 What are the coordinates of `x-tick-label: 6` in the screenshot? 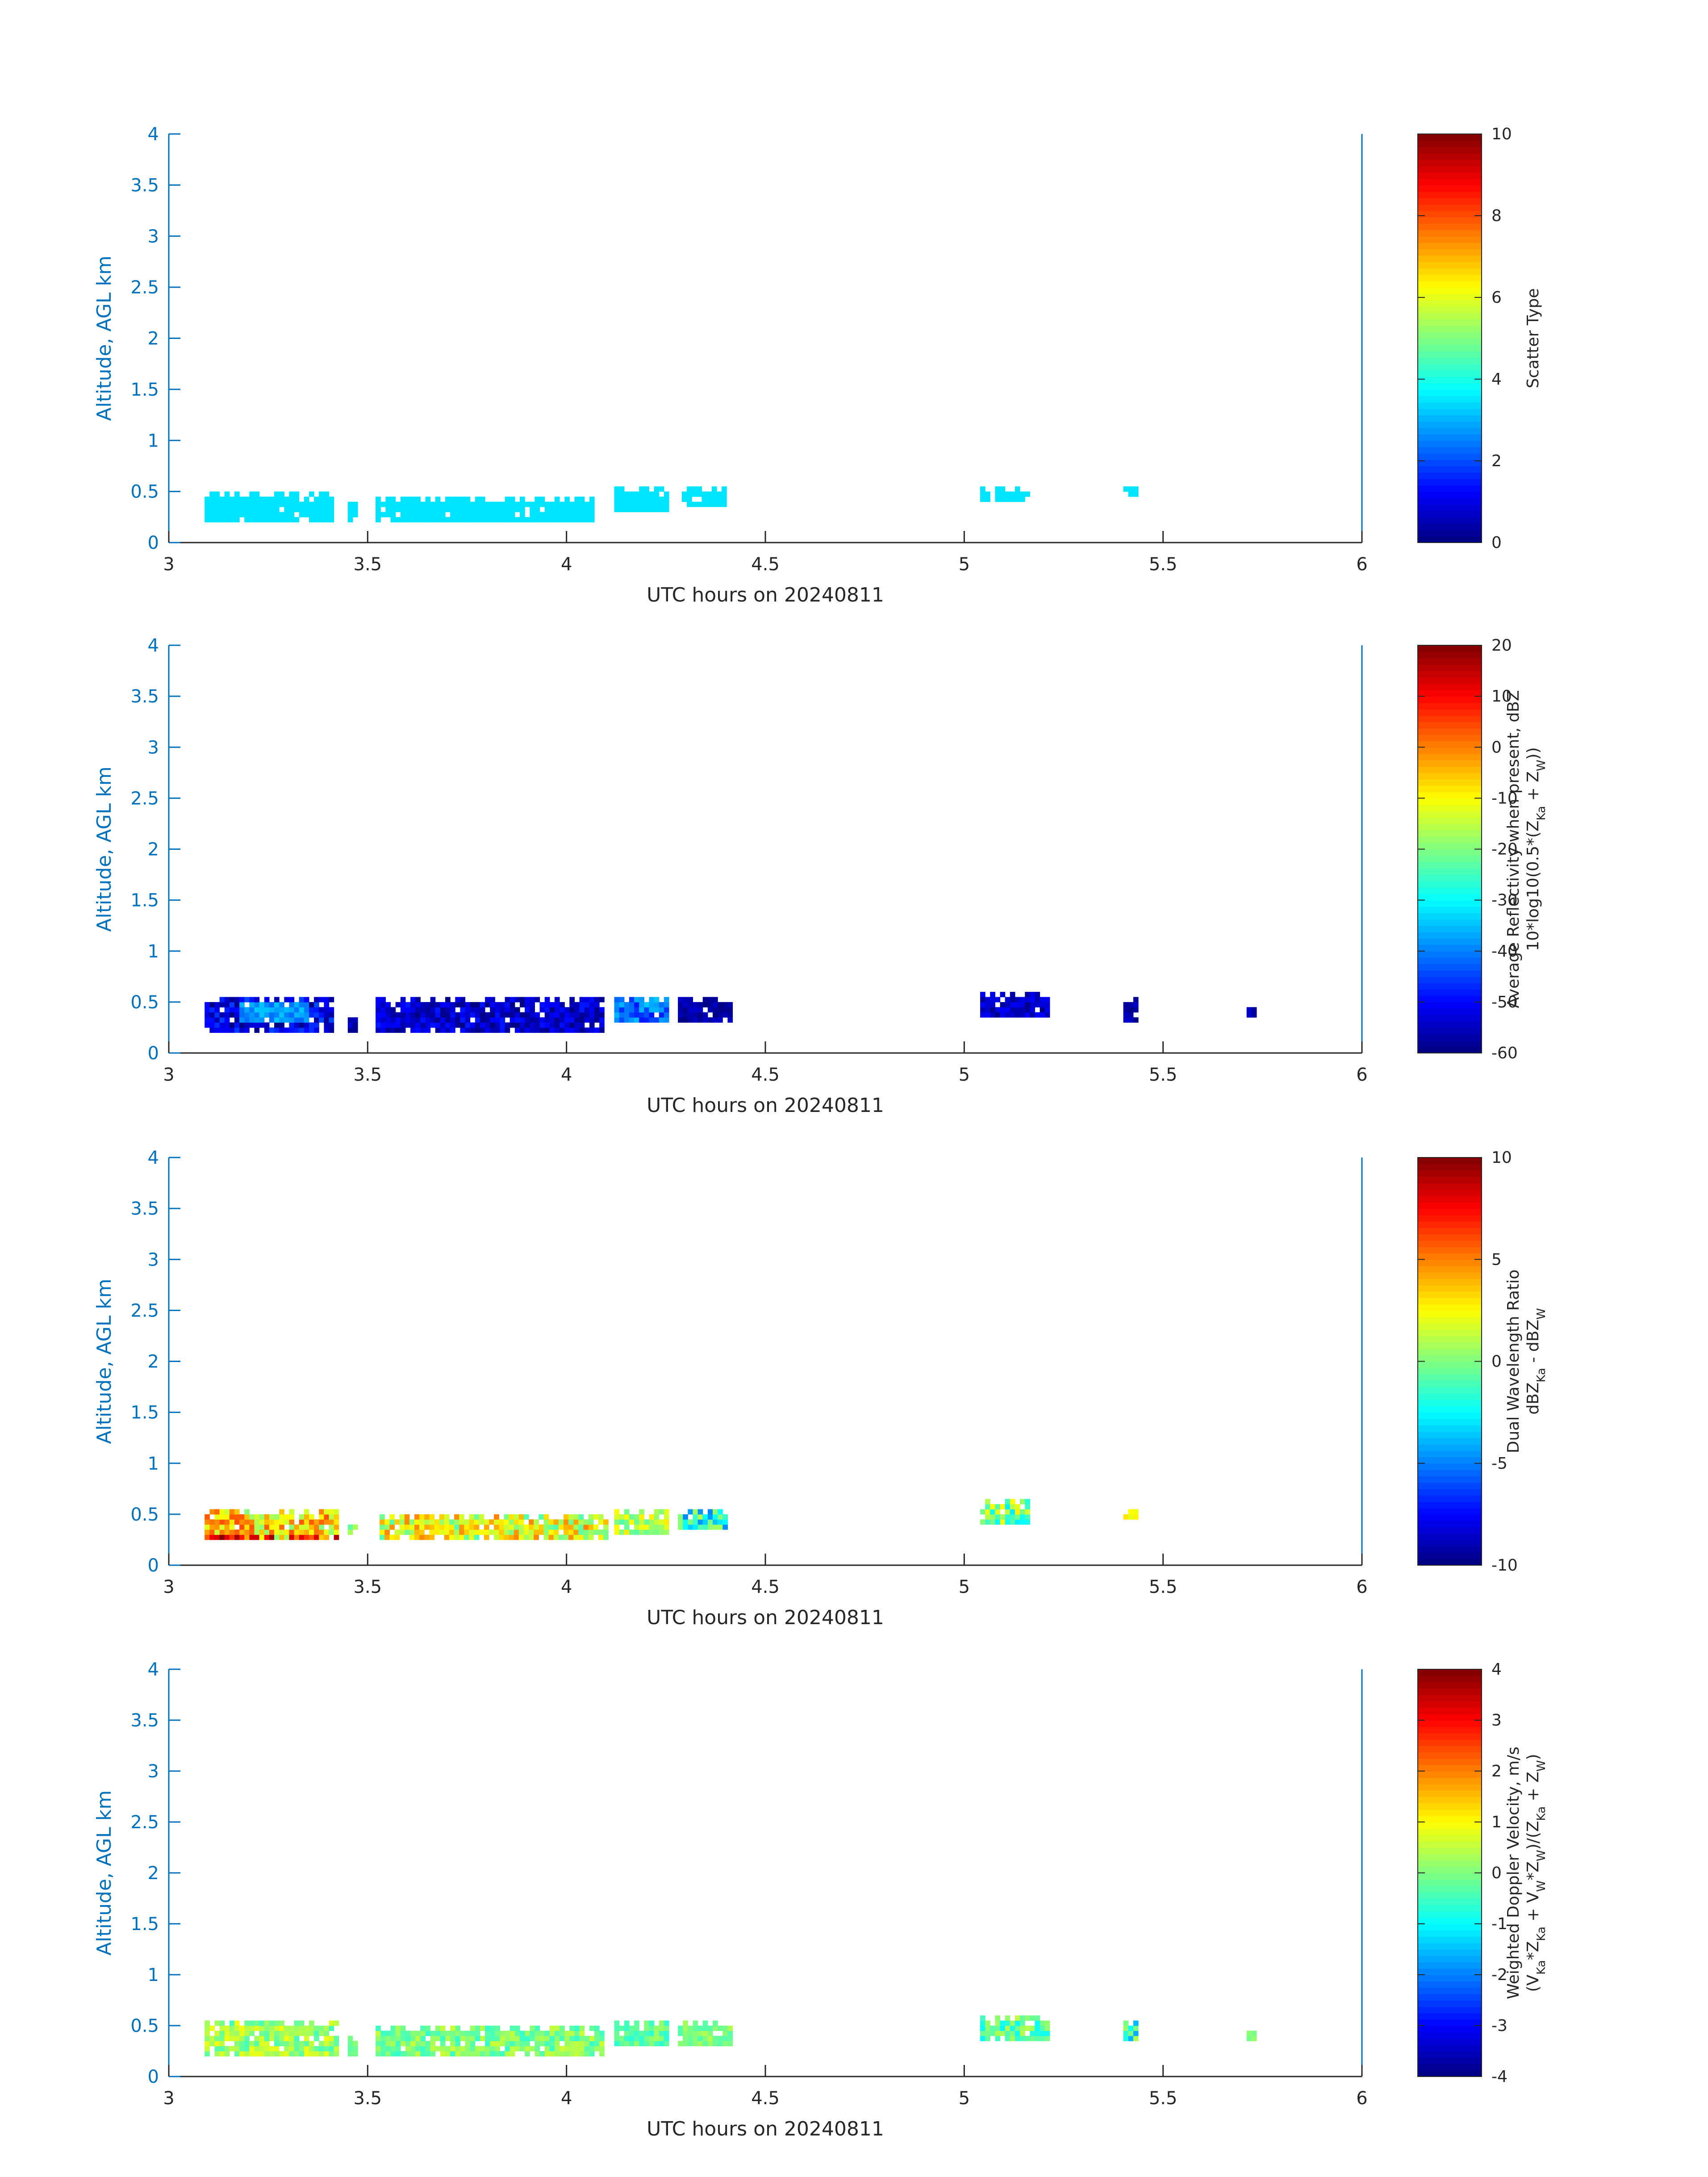 It's located at (1361, 1587).